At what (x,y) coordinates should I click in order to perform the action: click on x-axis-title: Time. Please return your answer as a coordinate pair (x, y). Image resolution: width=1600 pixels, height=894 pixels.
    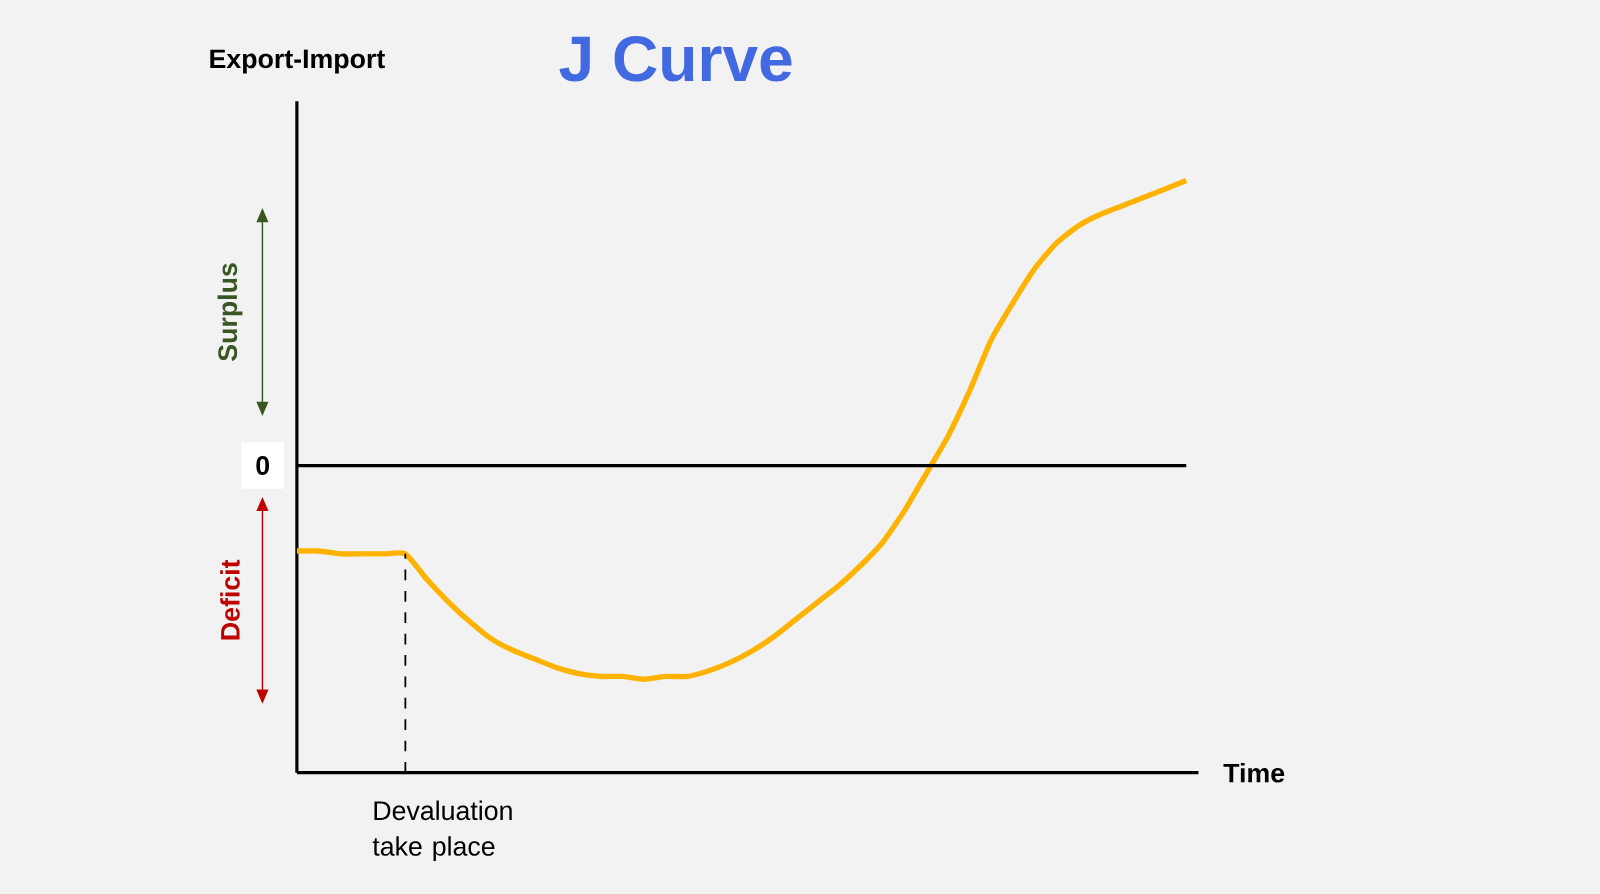
    Looking at the image, I should click on (1254, 772).